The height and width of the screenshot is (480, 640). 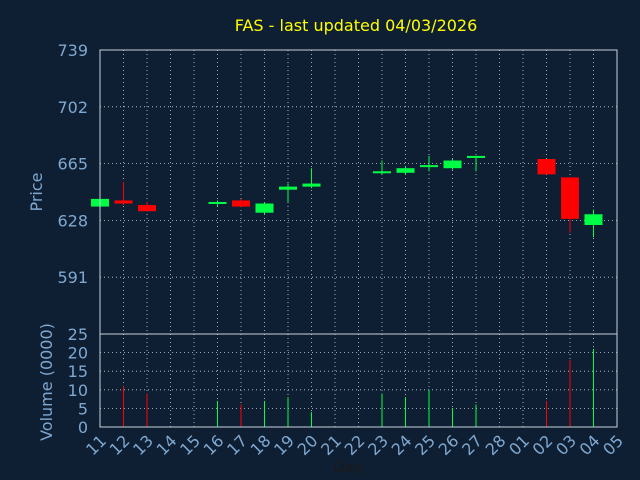 What do you see at coordinates (46, 382) in the screenshot?
I see `volume-axis-label: Volume (0000)` at bounding box center [46, 382].